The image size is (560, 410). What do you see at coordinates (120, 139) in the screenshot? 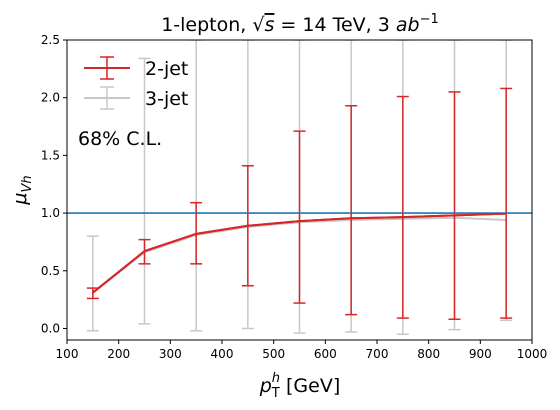
I see `confidence-level-annotation: 68% C.L.` at bounding box center [120, 139].